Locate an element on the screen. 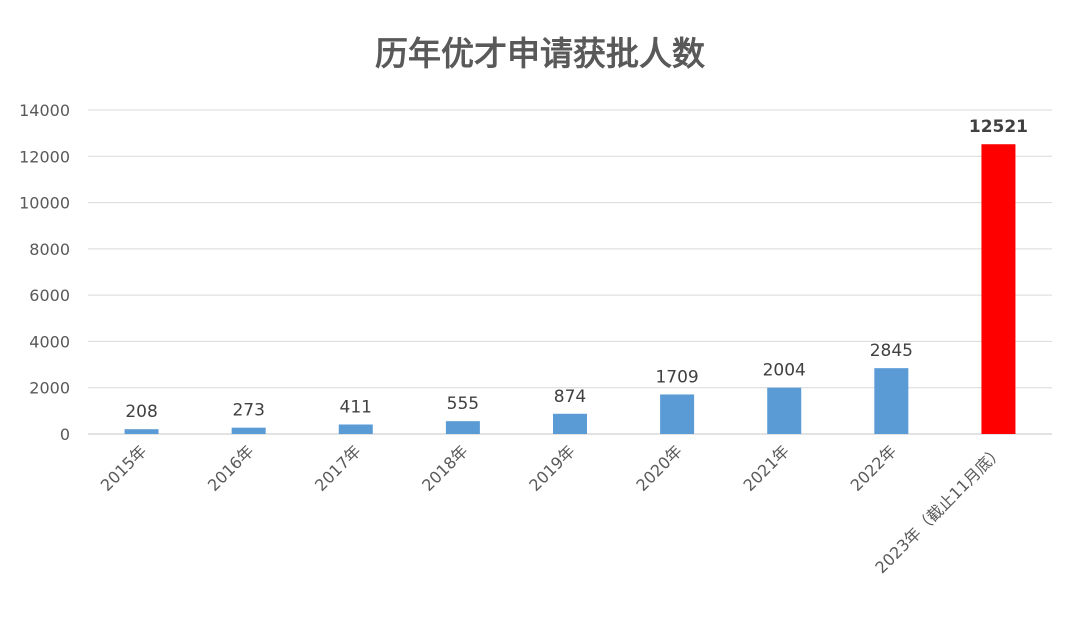  data-label: 2004 is located at coordinates (784, 371).